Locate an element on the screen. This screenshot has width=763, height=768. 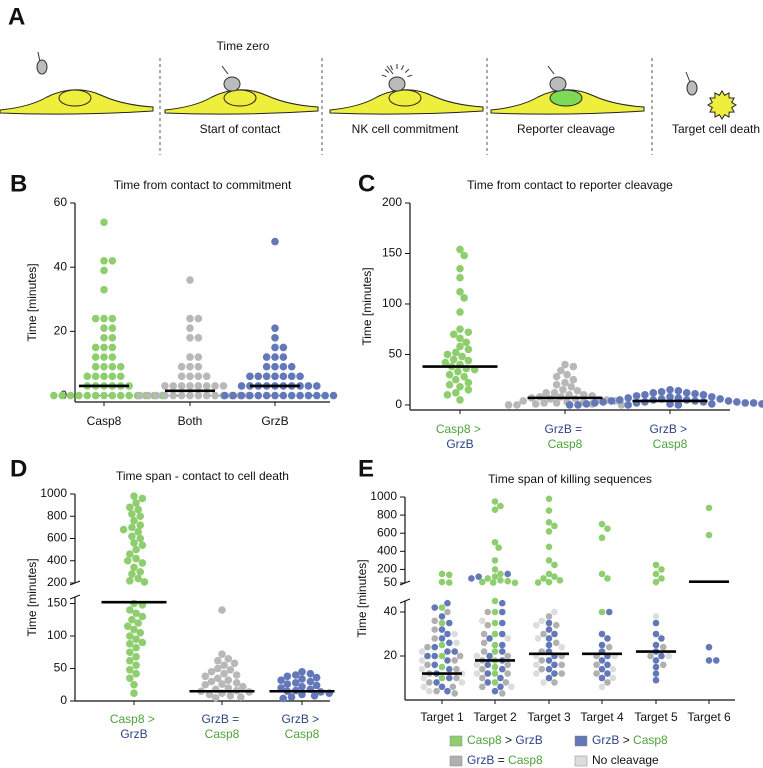
legend-label: Casp8 > GrzB is located at coordinates (505, 740).